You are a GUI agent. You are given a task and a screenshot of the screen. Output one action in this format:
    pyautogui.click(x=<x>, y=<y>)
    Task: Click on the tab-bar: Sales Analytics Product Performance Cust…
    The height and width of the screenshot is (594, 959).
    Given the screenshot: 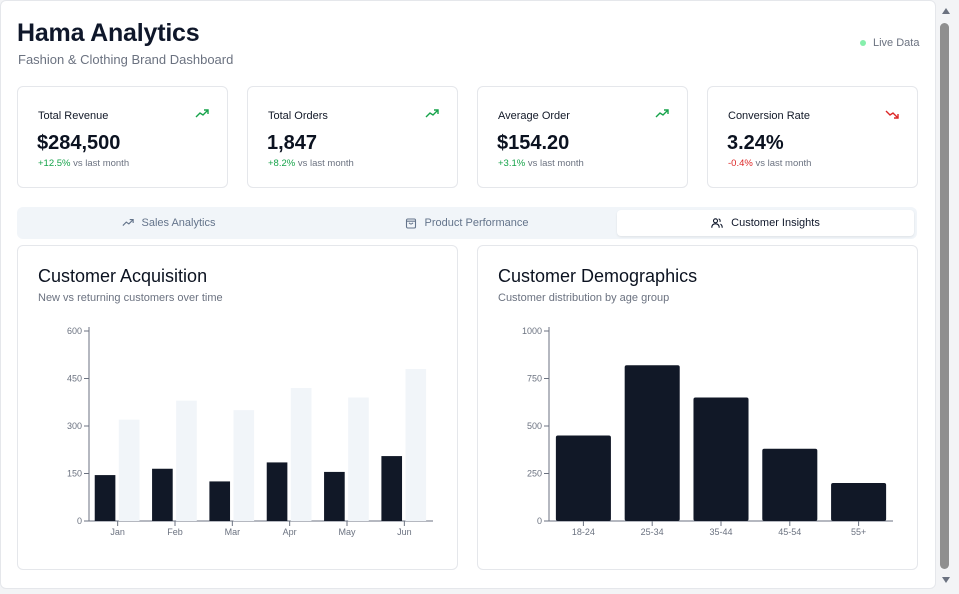 What is the action you would take?
    pyautogui.click(x=467, y=223)
    